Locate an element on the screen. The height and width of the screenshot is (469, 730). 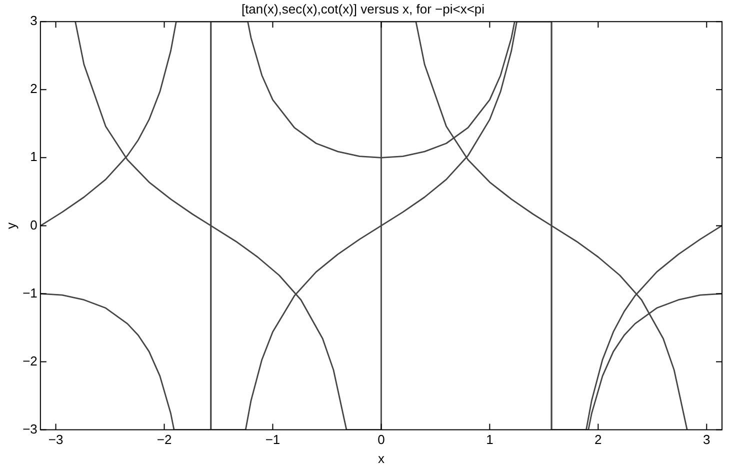
x-tick-label: 3 is located at coordinates (706, 440).